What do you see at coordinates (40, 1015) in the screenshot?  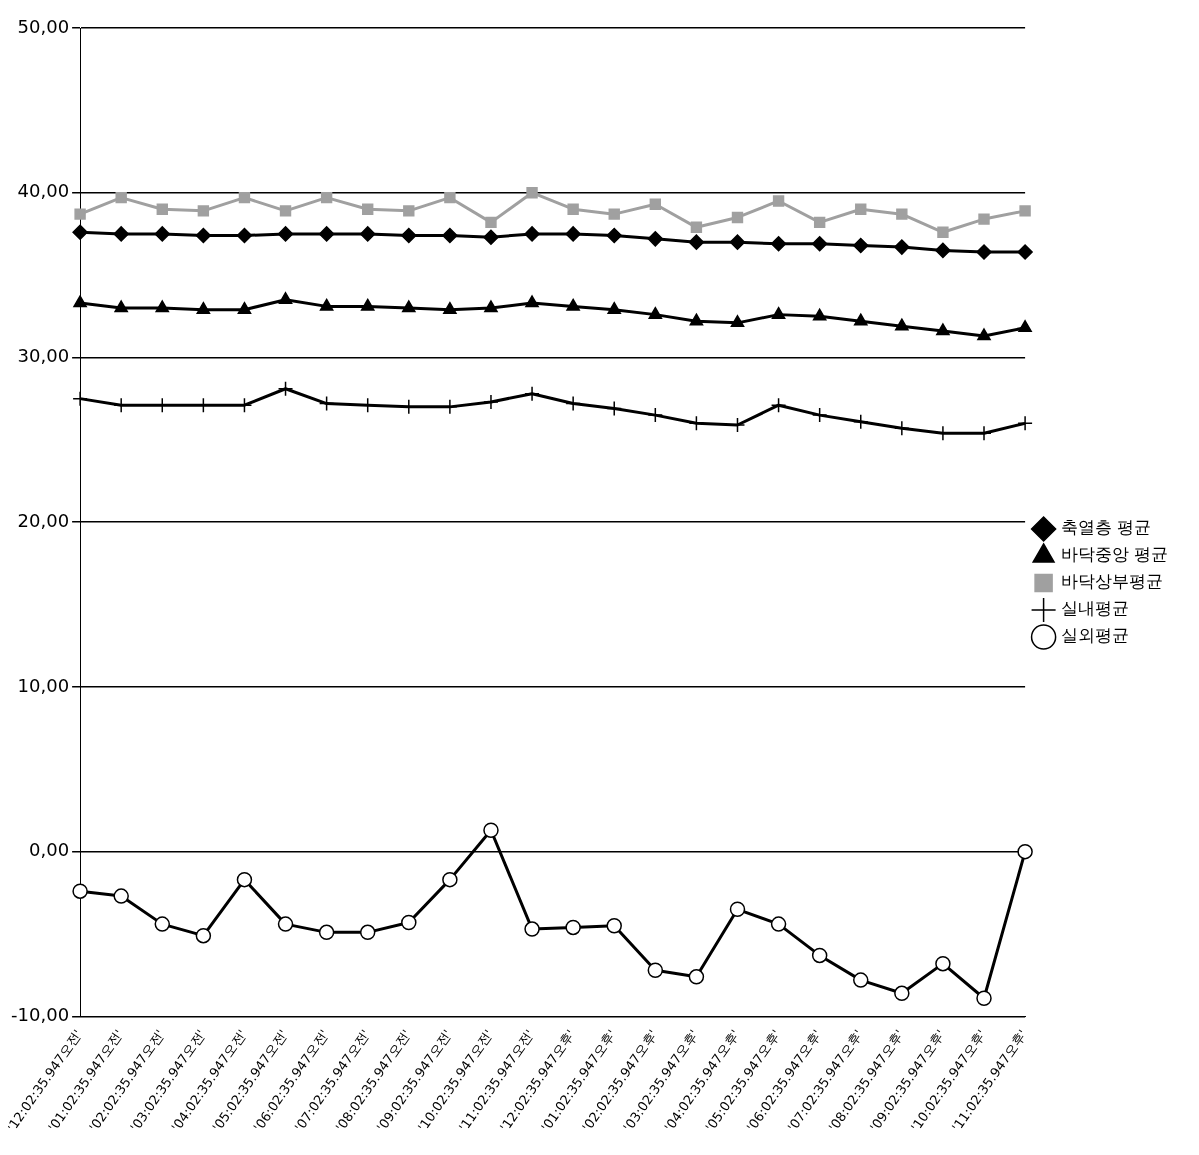 I see `y-tick-label: -10,00` at bounding box center [40, 1015].